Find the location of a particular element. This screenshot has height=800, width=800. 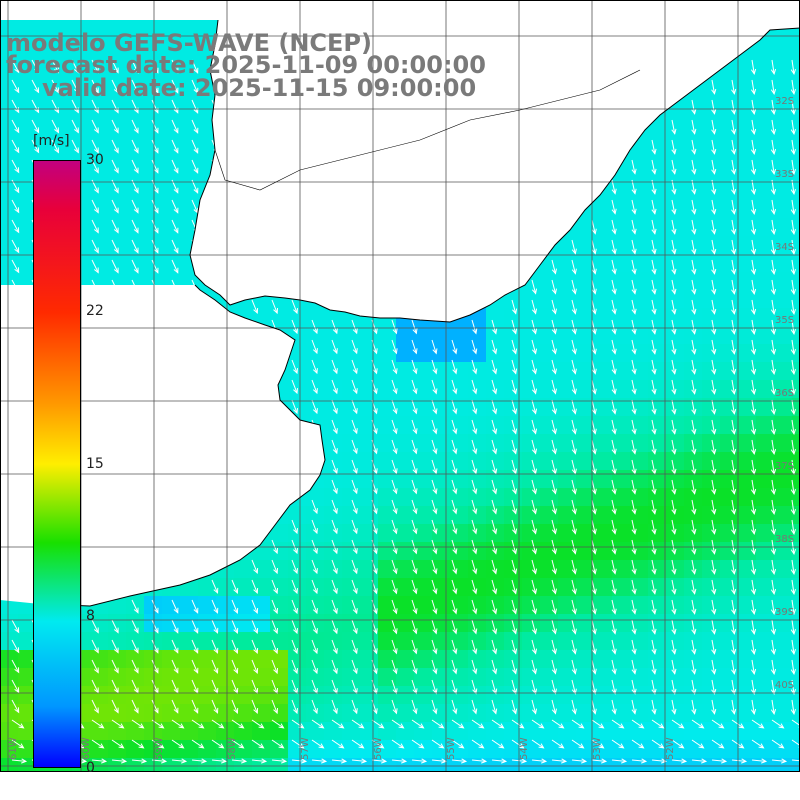

colorbar-tick-22: 22 is located at coordinates (95, 311).